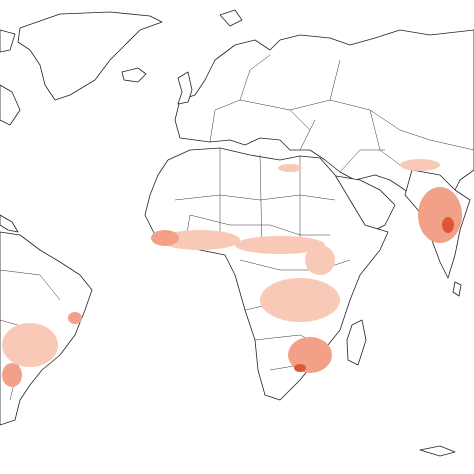 Image resolution: width=474 pixels, height=474 pixels. Describe the element at coordinates (448, 225) in the screenshot. I see `region-india-core` at that location.